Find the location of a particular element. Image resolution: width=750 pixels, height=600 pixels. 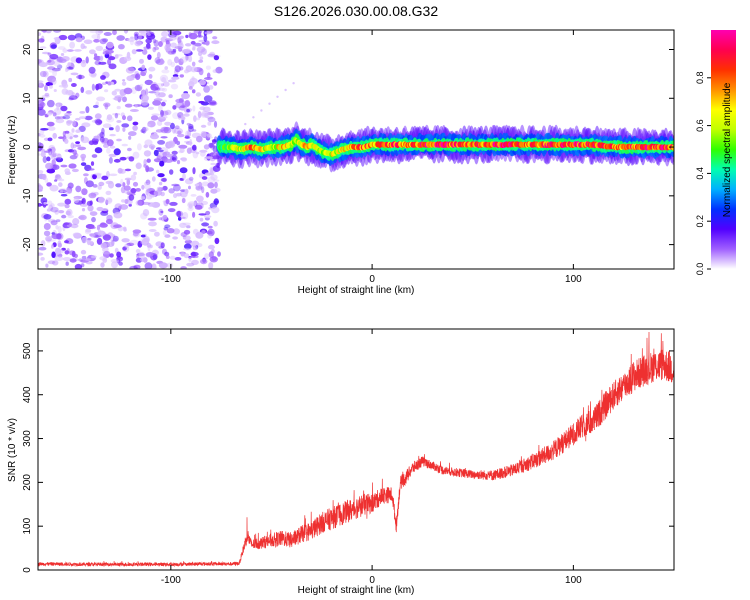

colorbar-ticks: 0.0 0.2 0.4 0.6 0.8 is located at coordinates (703, 173).